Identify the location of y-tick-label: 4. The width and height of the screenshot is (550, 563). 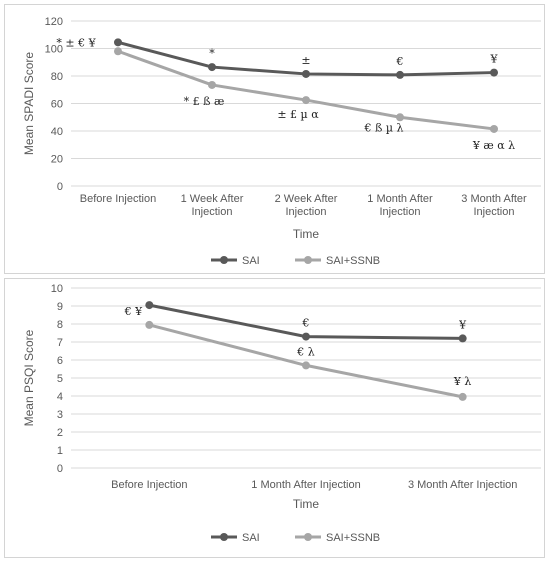
(60, 397).